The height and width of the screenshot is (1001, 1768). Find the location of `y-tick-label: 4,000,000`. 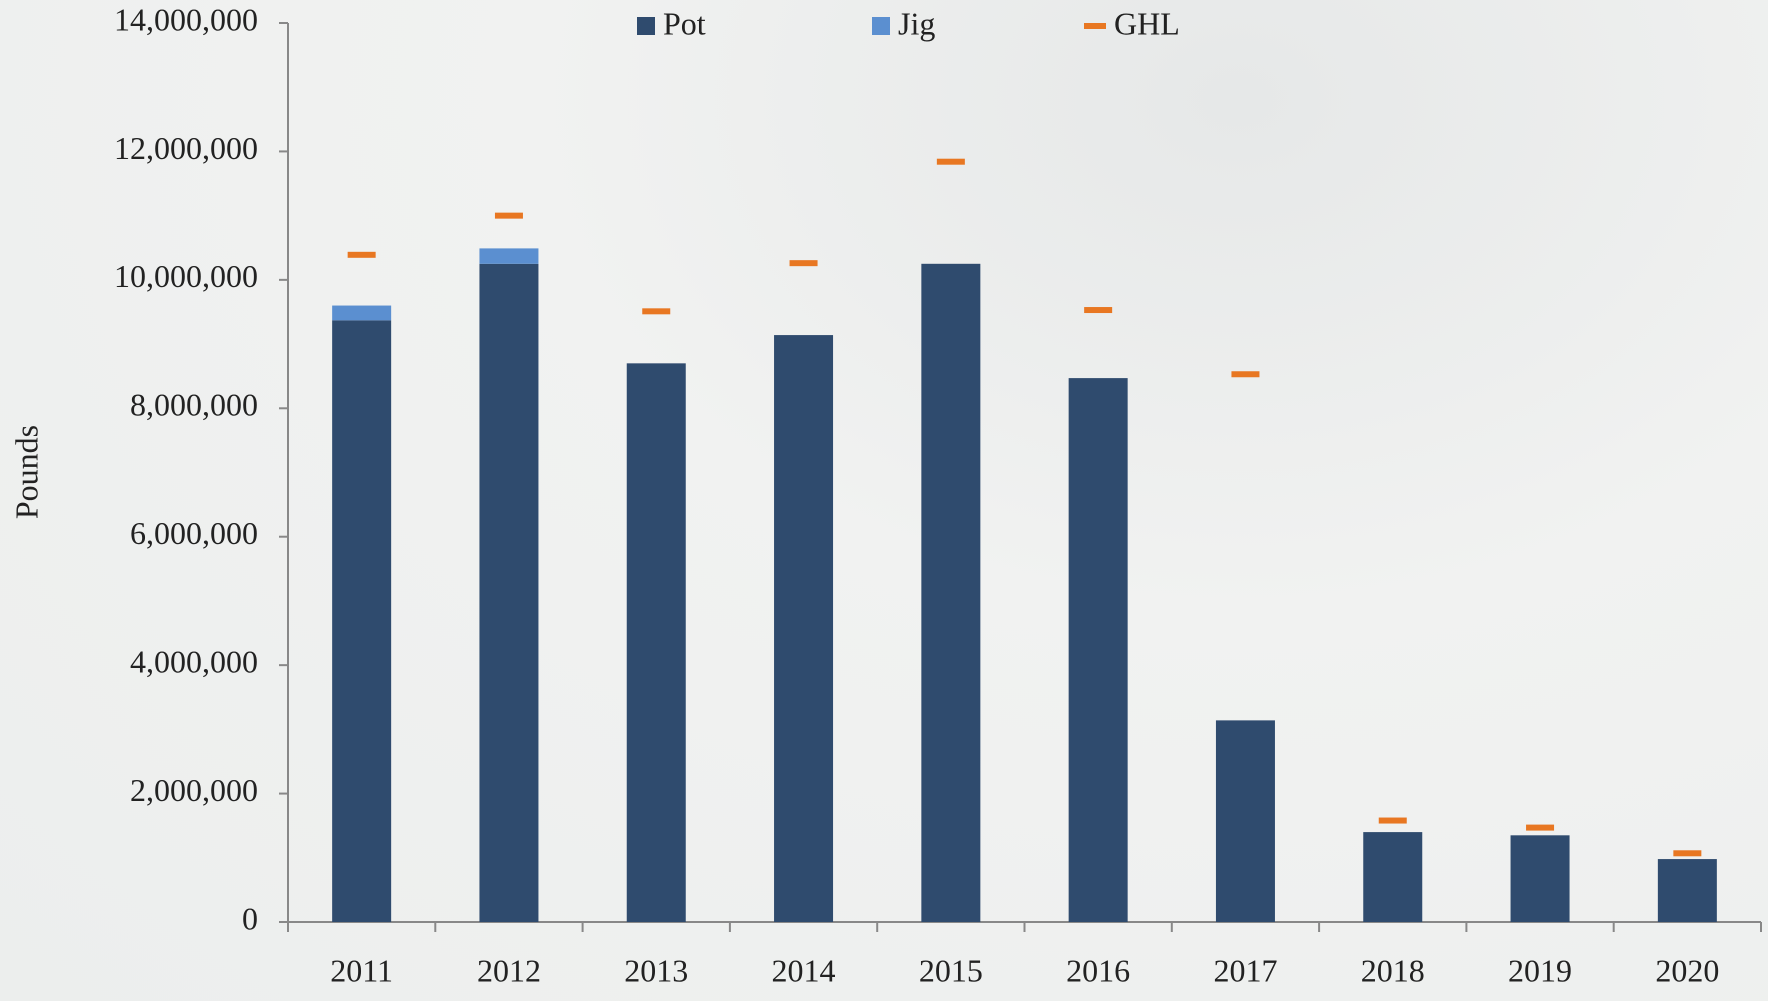

y-tick-label: 4,000,000 is located at coordinates (194, 661).